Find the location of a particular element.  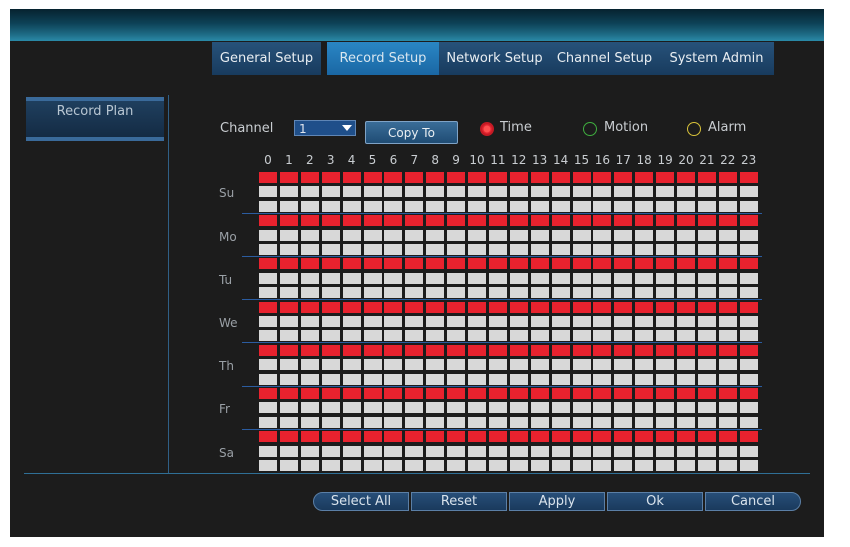

select-all-button: Select All is located at coordinates (361, 501).